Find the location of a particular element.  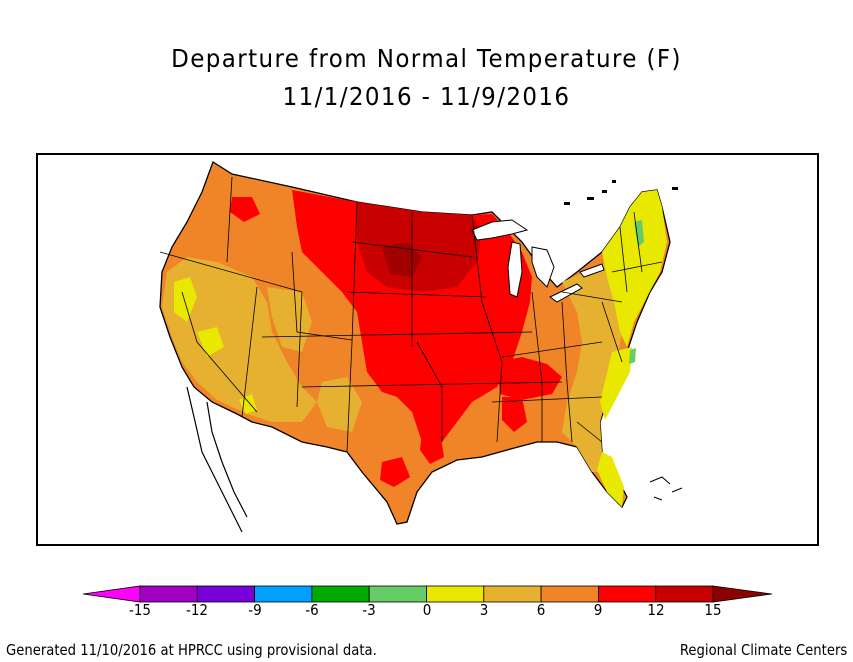

anomaly-neg3-0-outerbanks is located at coordinates (632, 356).